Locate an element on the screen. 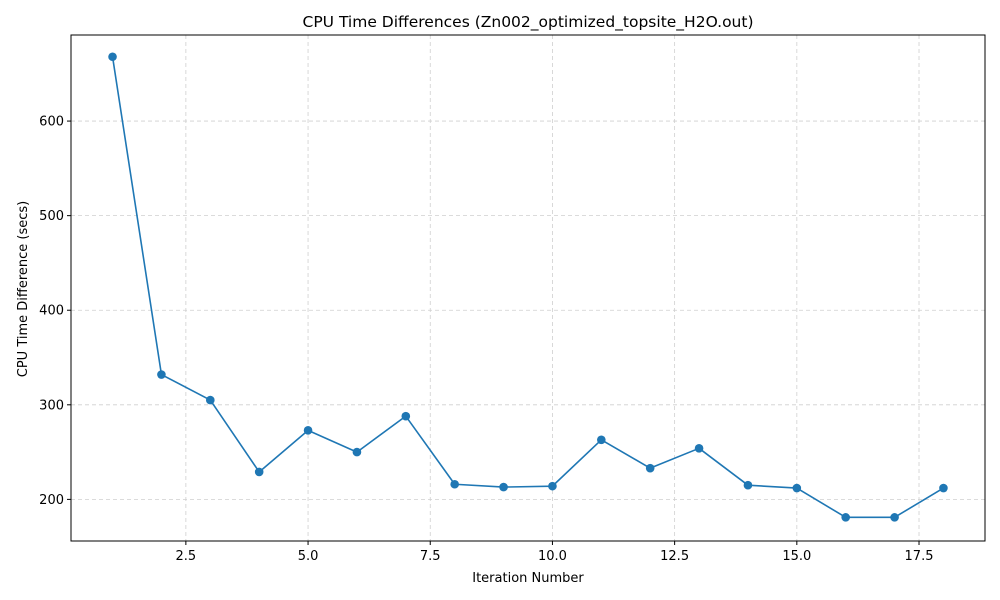 The height and width of the screenshot is (600, 1000). y-axis-label: CPU Time Difference (secs) is located at coordinates (23, 289).